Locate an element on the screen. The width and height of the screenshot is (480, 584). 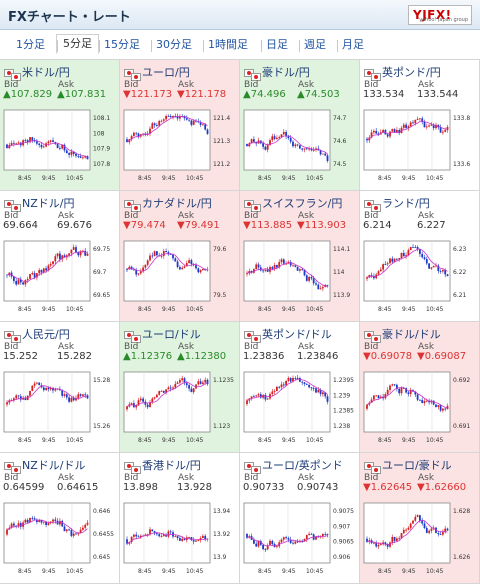
pair-title: ユーロ/英ポンド is located at coordinates (293, 465).